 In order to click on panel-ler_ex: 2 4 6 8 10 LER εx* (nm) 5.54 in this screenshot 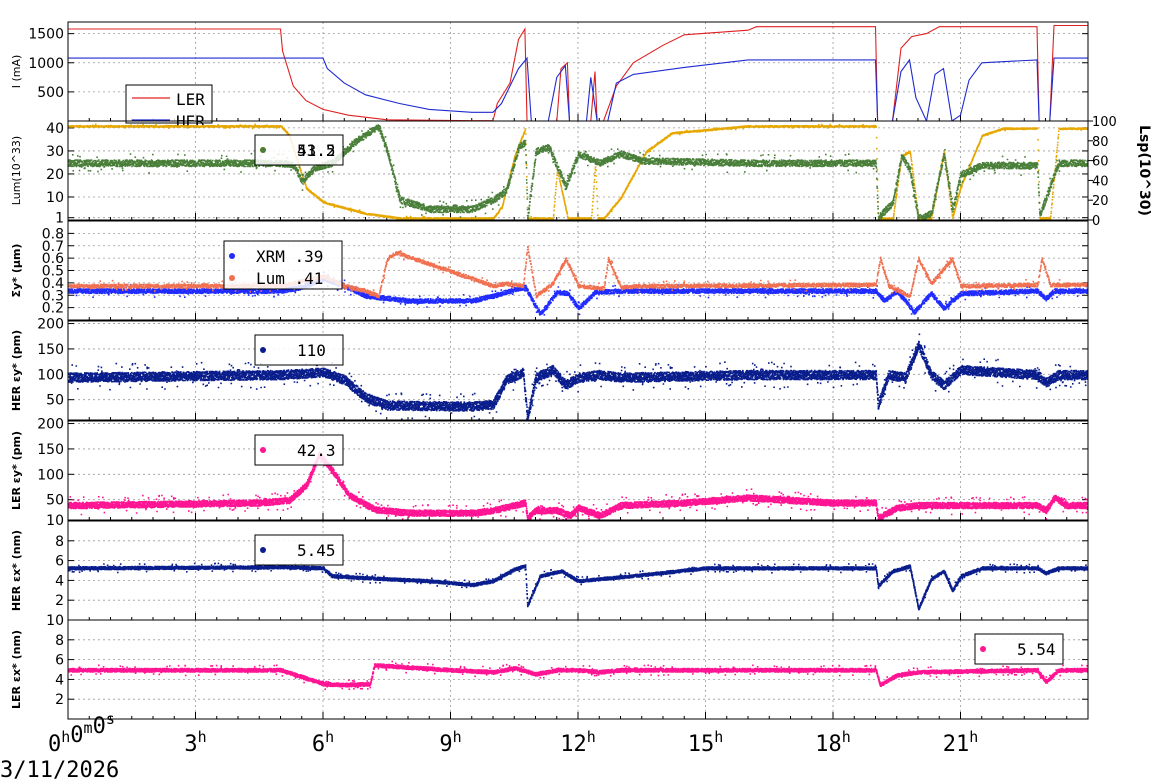, I will do `click(550, 666)`.